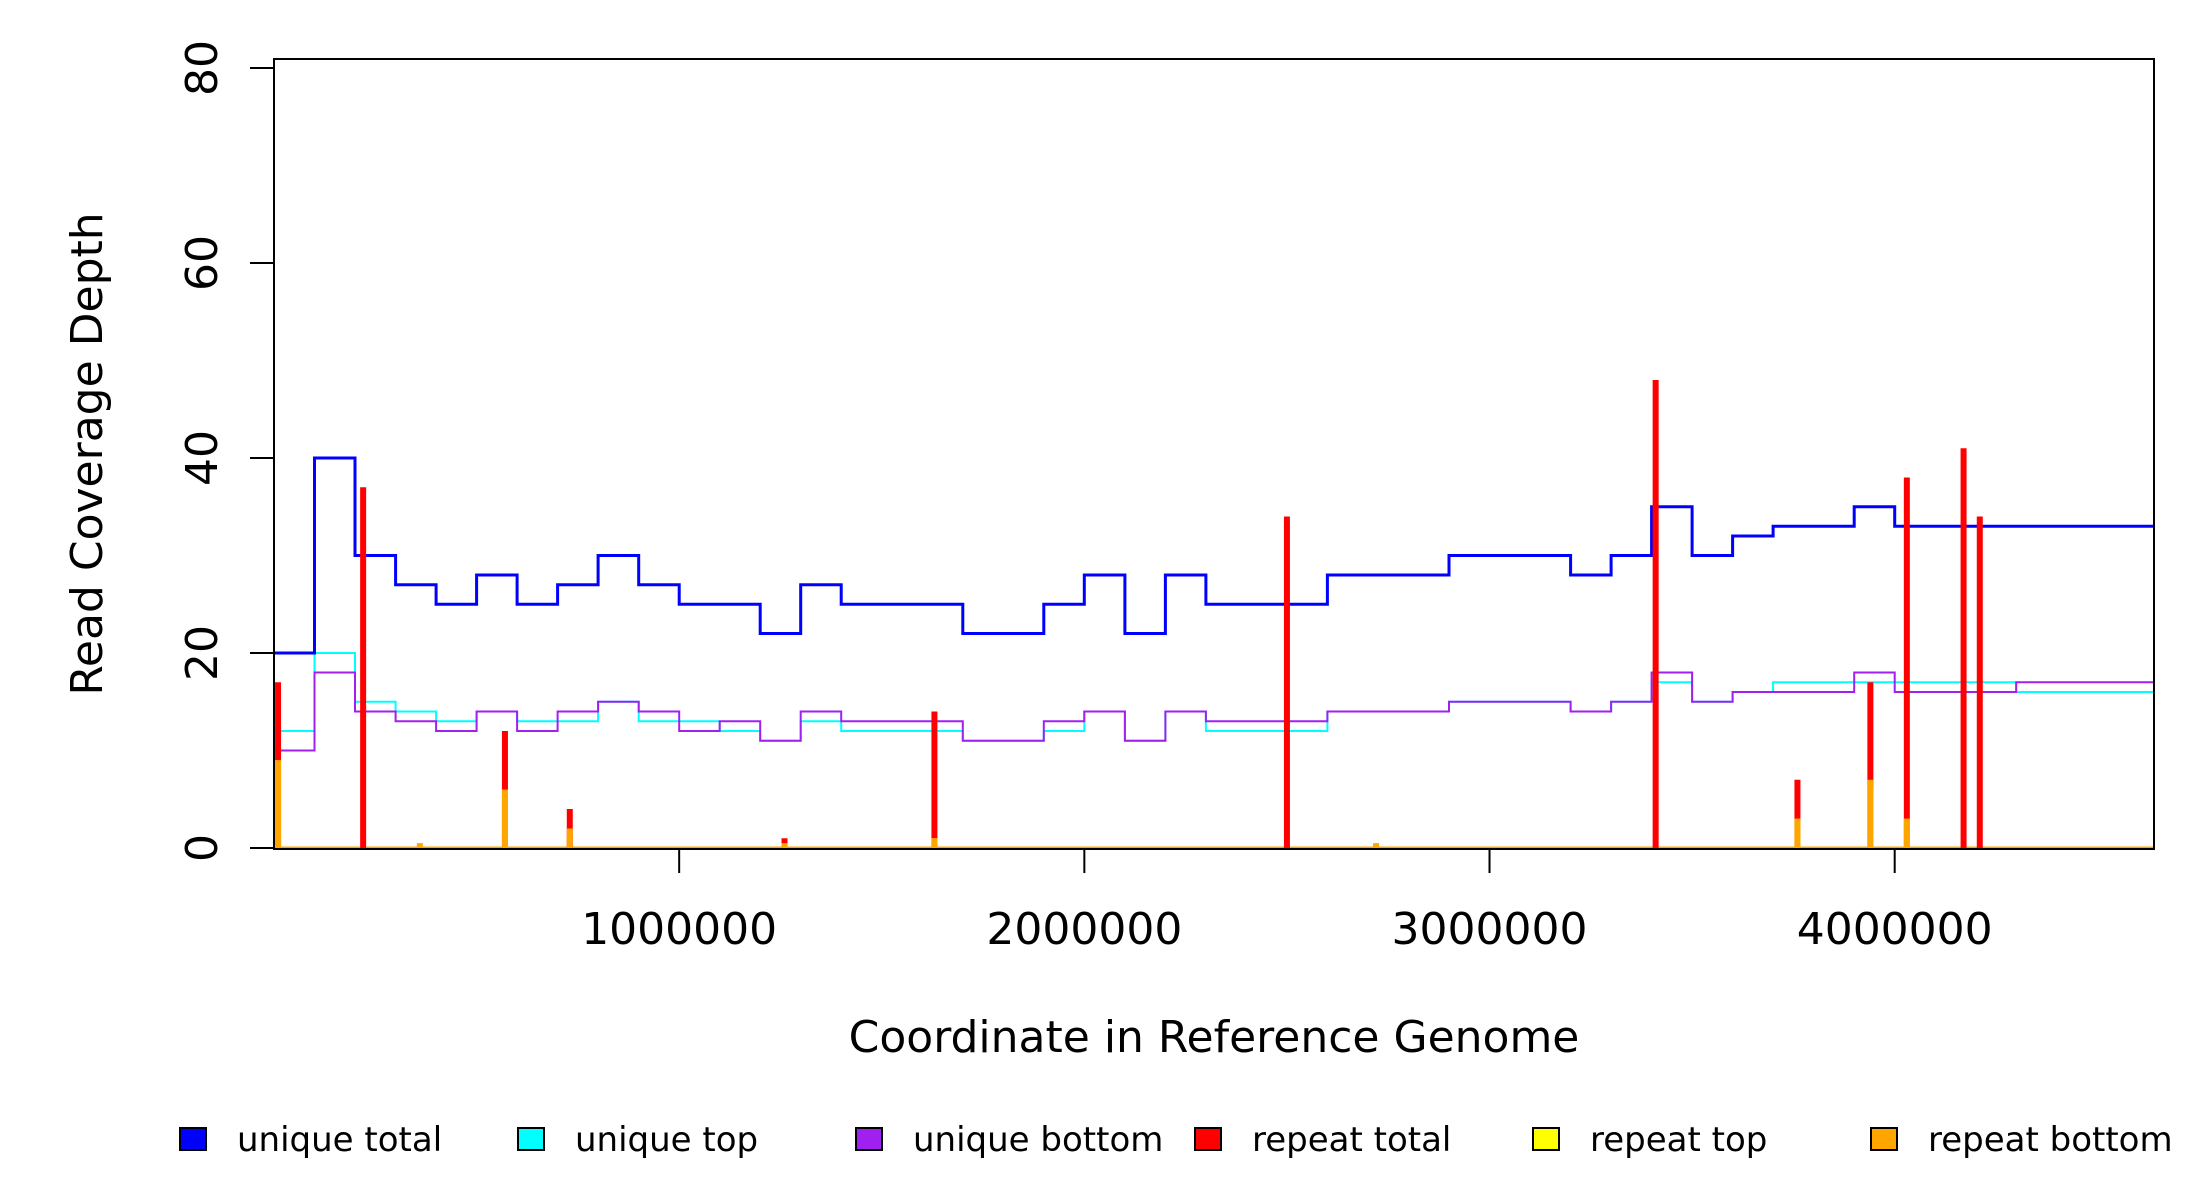 The height and width of the screenshot is (1200, 2200). Describe the element at coordinates (202, 458) in the screenshot. I see `y-tick-label: 40` at that location.